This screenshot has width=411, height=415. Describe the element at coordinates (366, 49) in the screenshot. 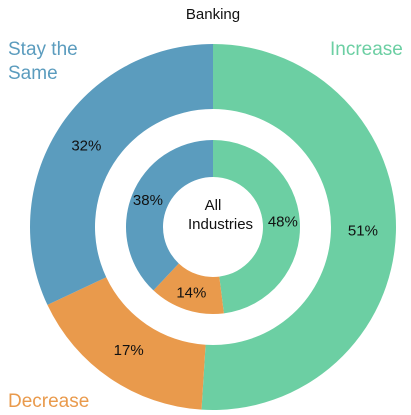

I see `category-label: Increase` at that location.